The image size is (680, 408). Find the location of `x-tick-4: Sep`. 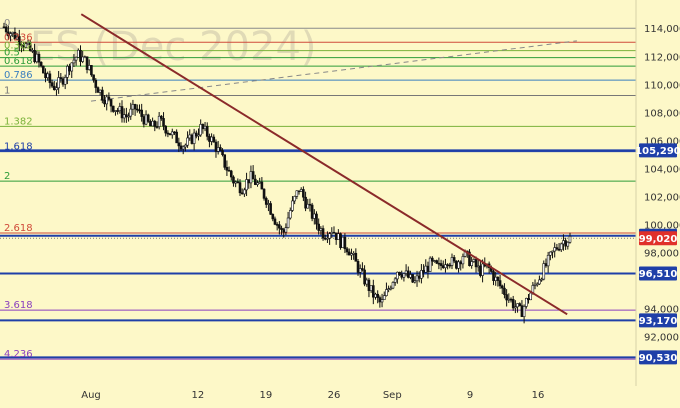

x-tick-4: Sep is located at coordinates (392, 395).